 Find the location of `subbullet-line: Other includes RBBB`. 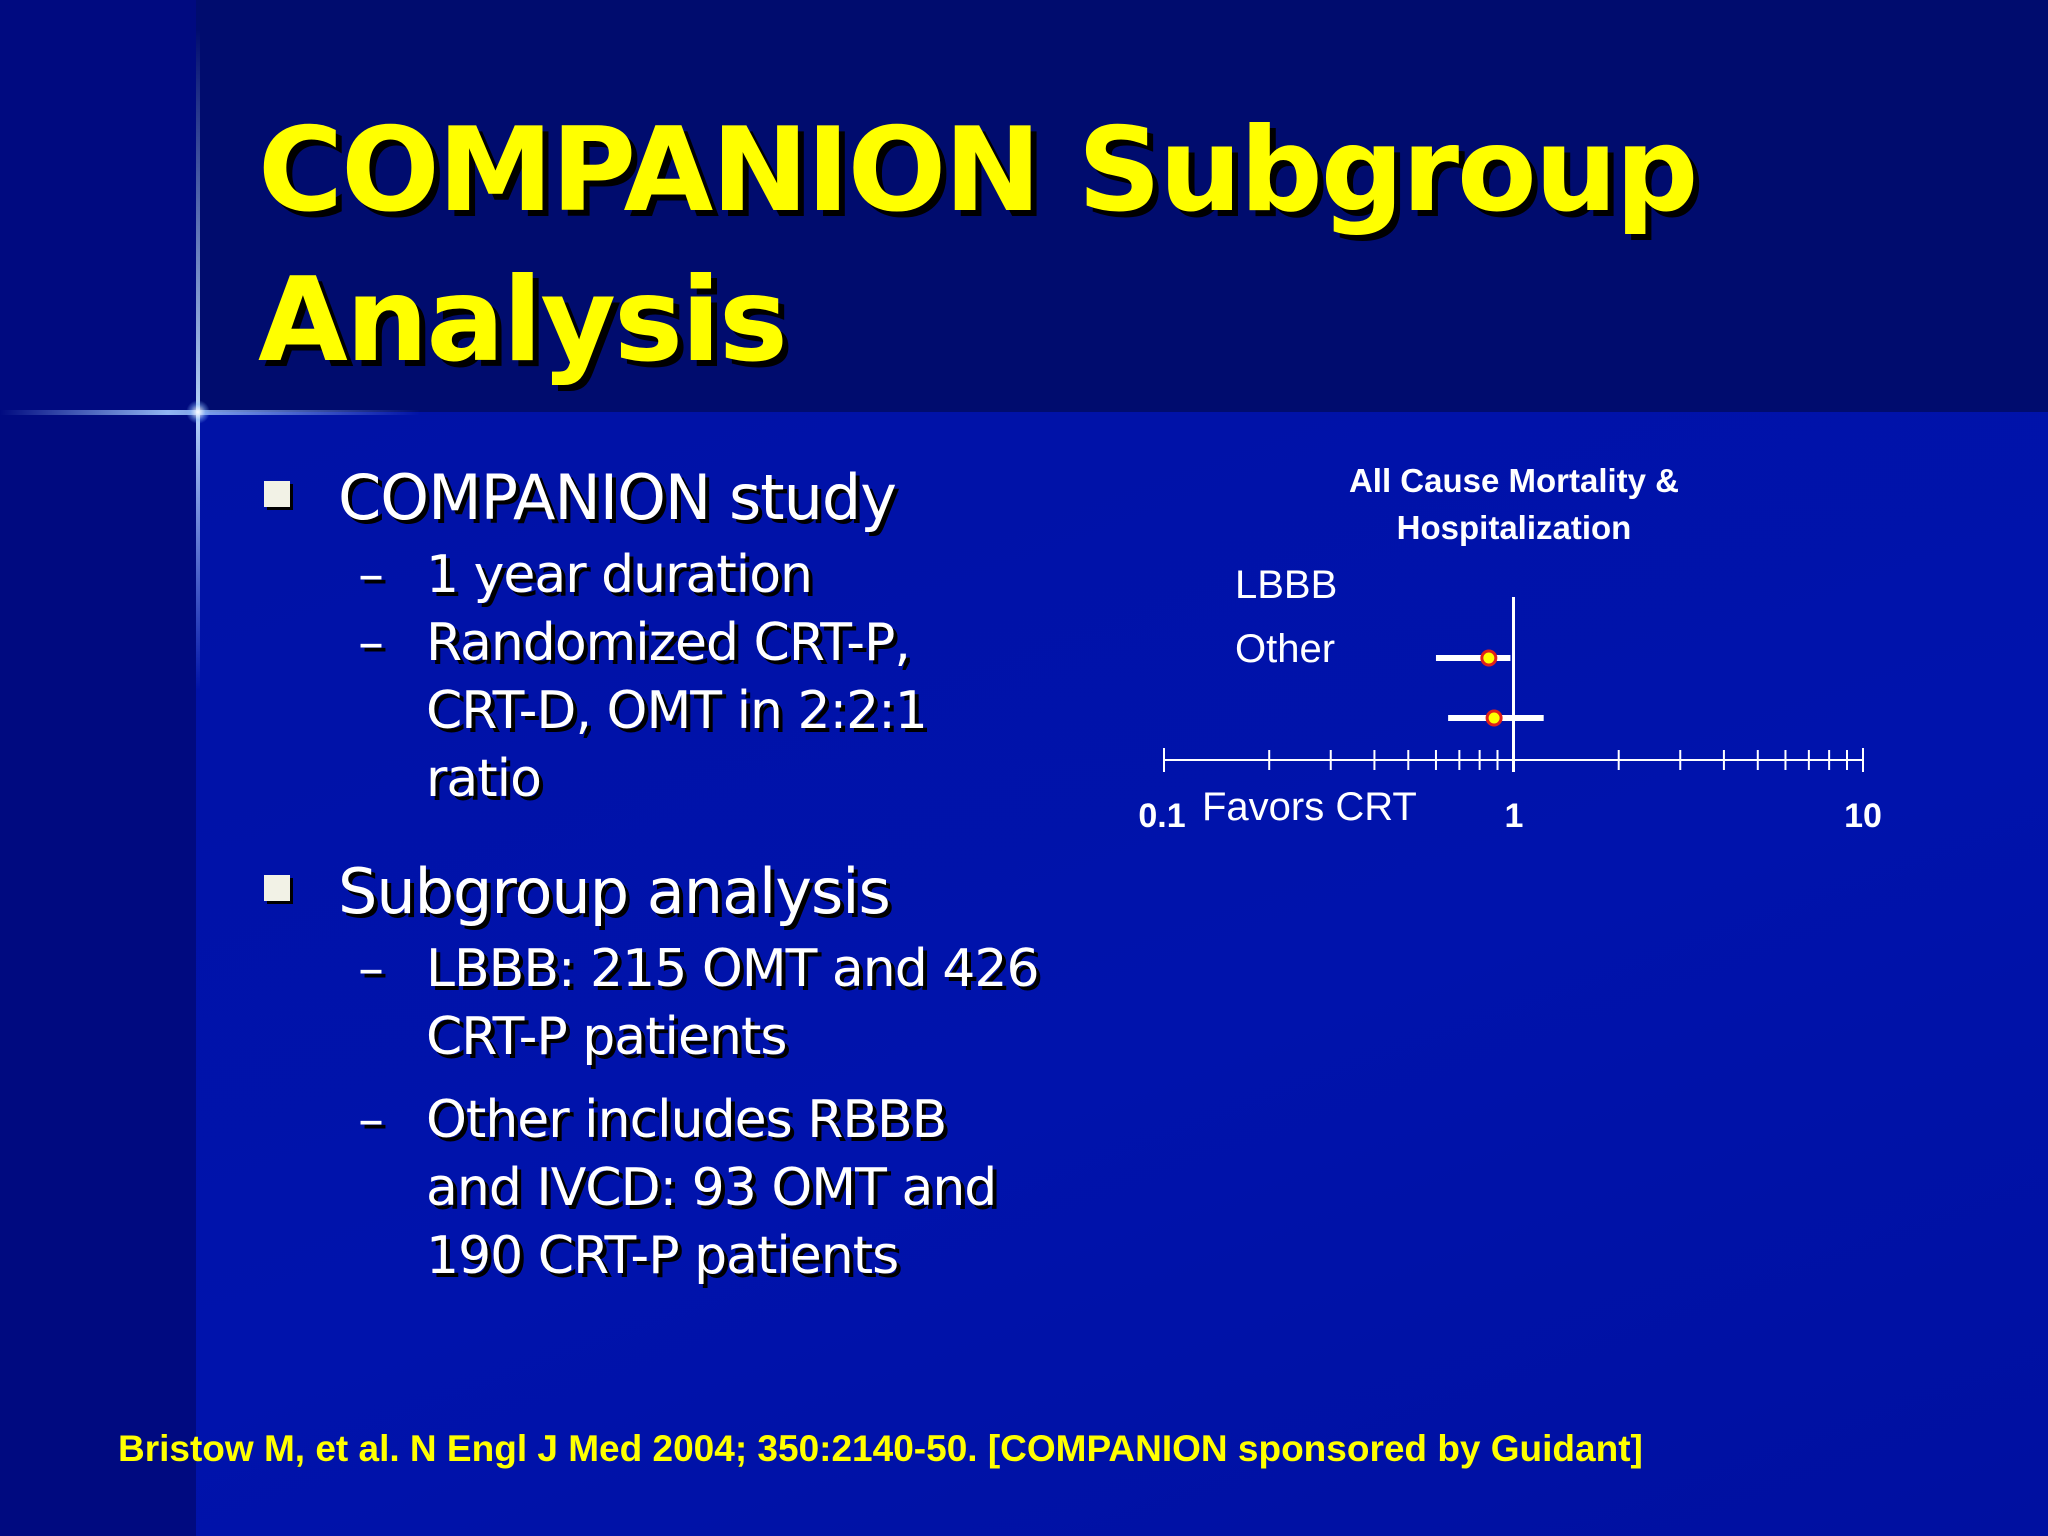

subbullet-line: Other includes RBBB is located at coordinates (686, 1120).